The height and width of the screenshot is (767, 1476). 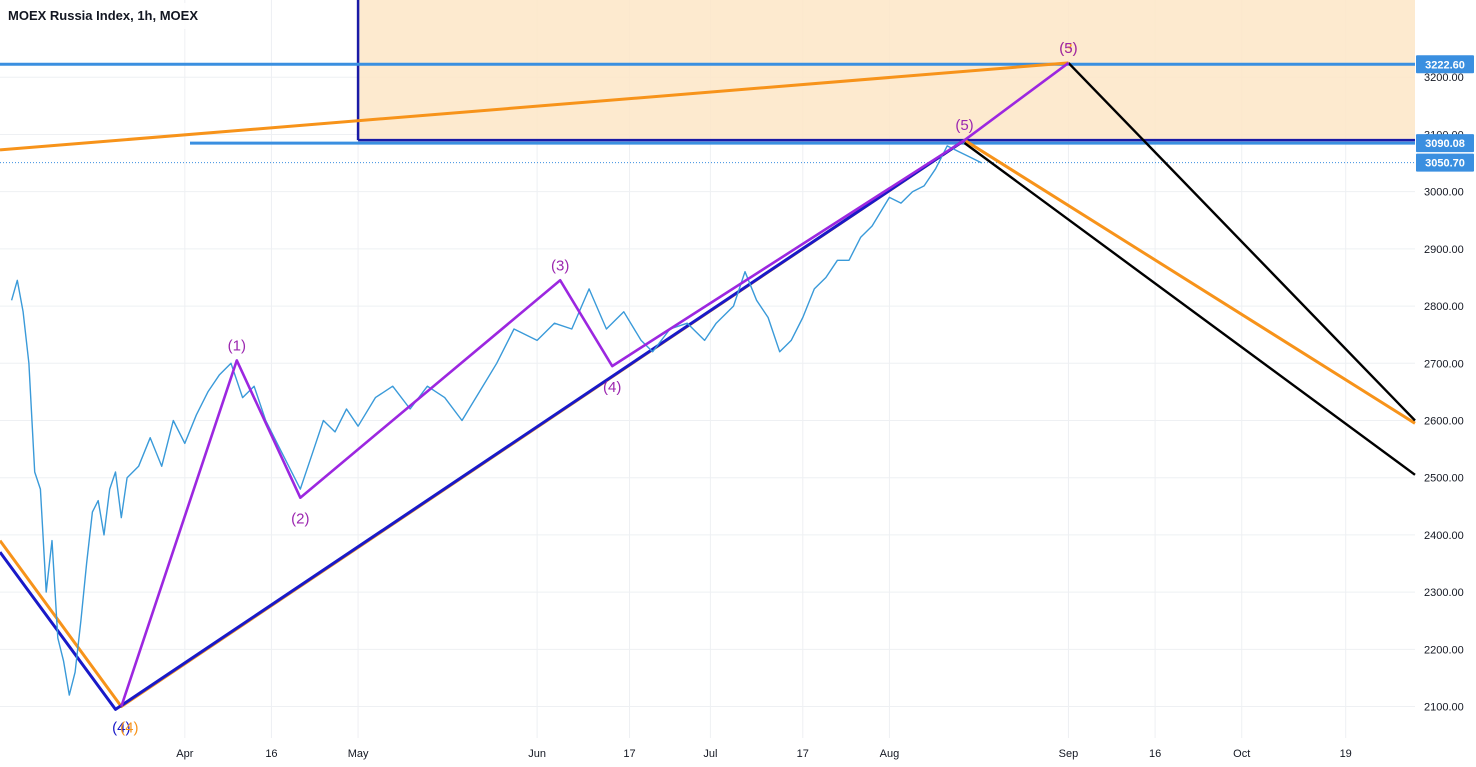 What do you see at coordinates (537, 754) in the screenshot?
I see `x-tick-label: Jun` at bounding box center [537, 754].